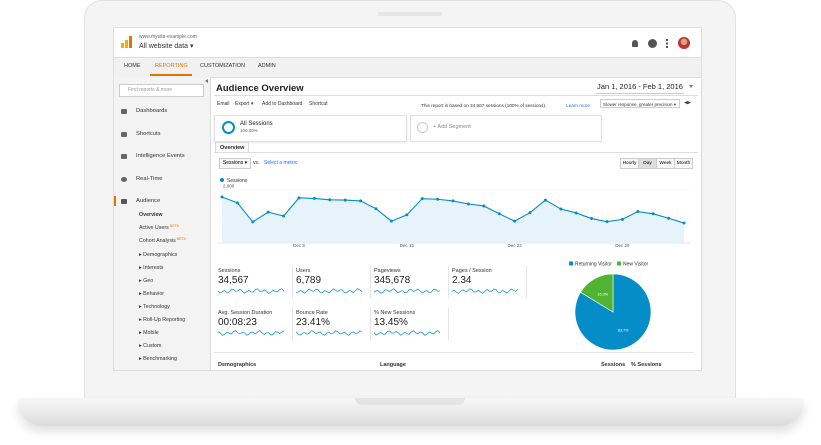  I want to click on sidebar-subitem: Active Users, so click(154, 228).